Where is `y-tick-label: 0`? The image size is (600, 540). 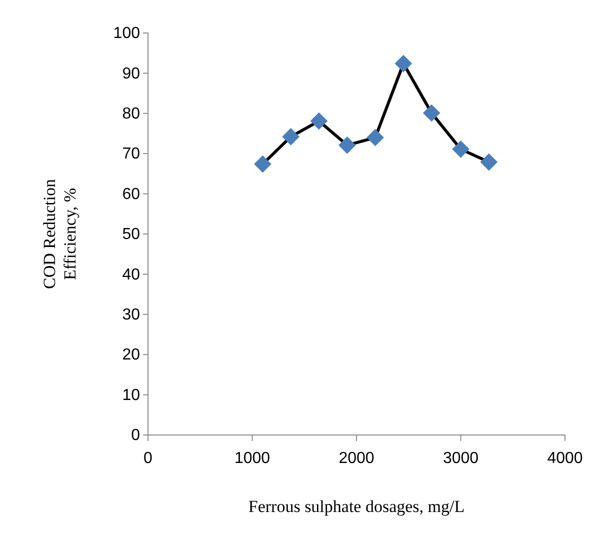
y-tick-label: 0 is located at coordinates (135, 435).